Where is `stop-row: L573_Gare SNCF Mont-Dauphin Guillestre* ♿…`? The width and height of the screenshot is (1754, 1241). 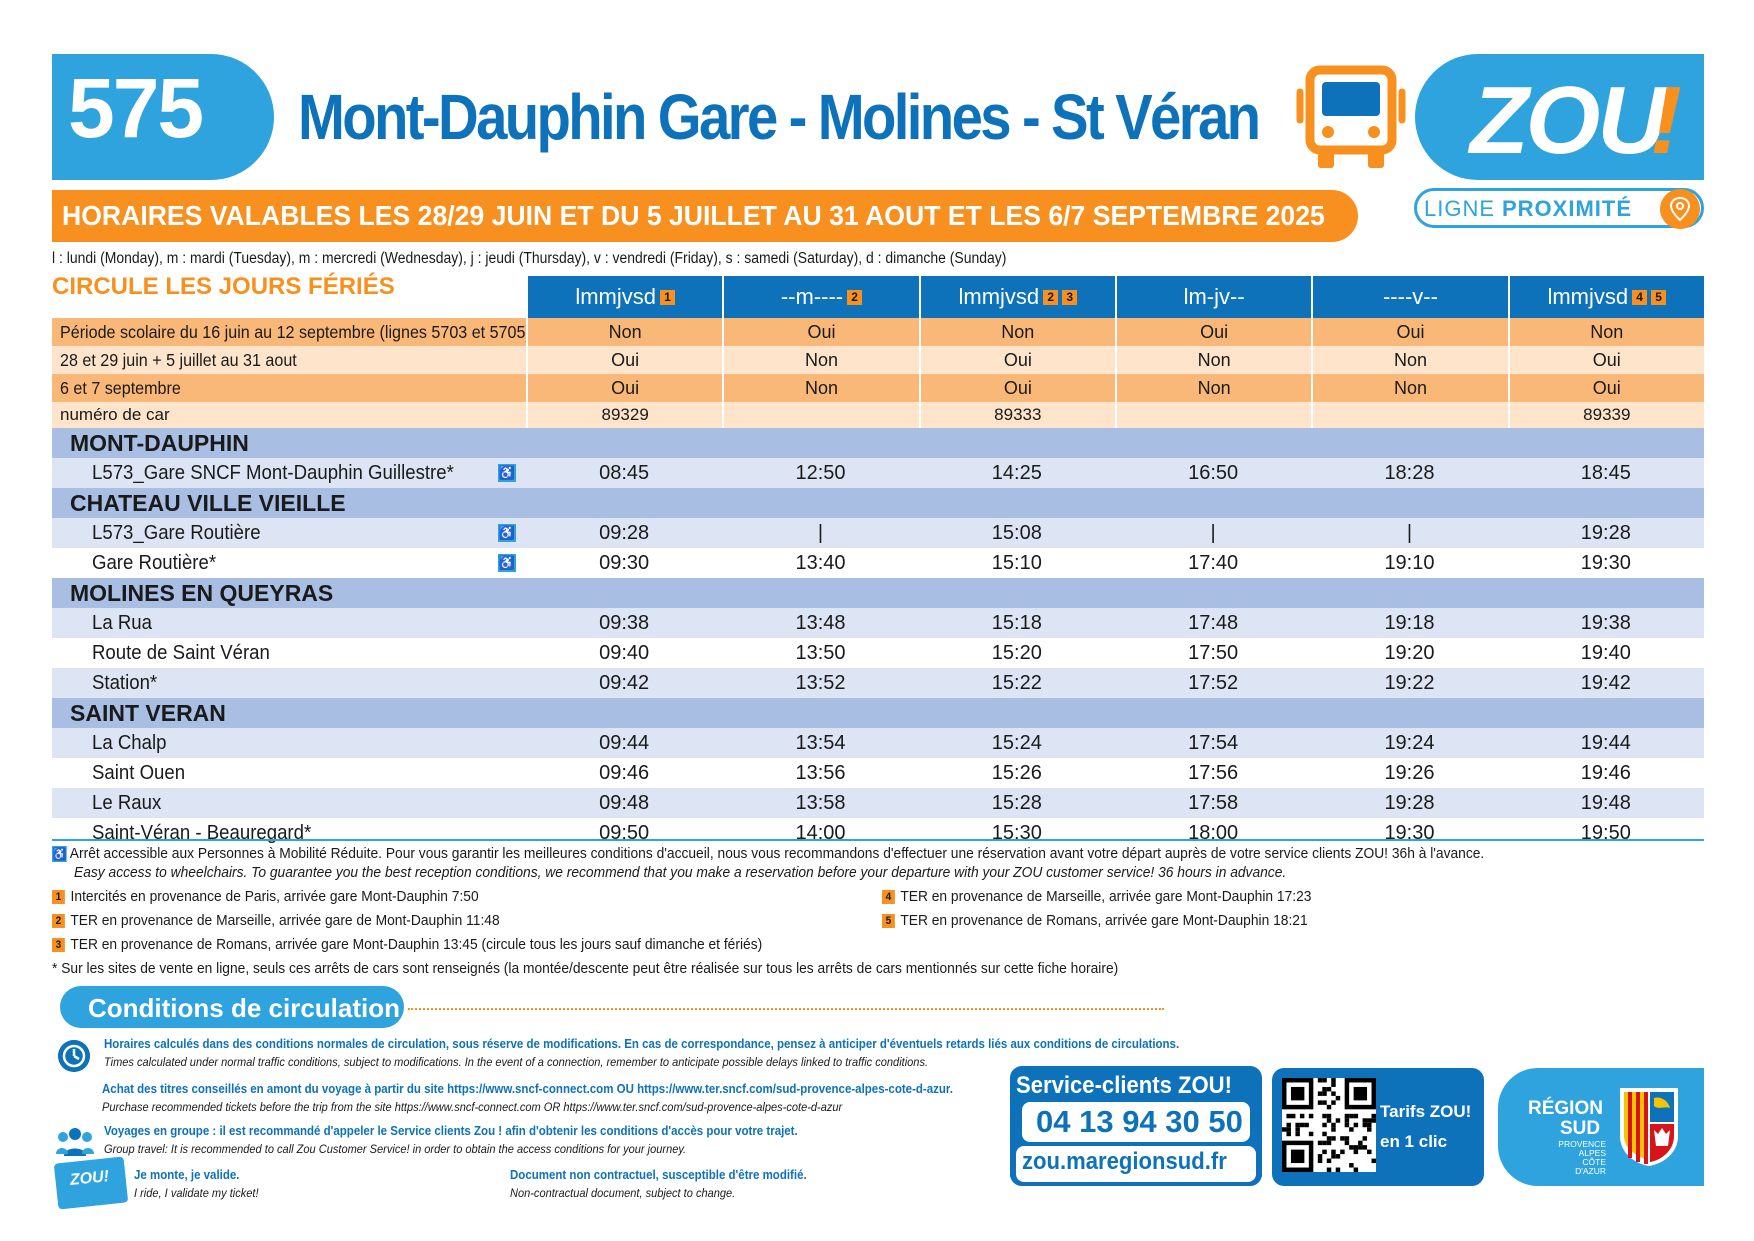 stop-row: L573_Gare SNCF Mont-Dauphin Guillestre* ♿… is located at coordinates (878, 473).